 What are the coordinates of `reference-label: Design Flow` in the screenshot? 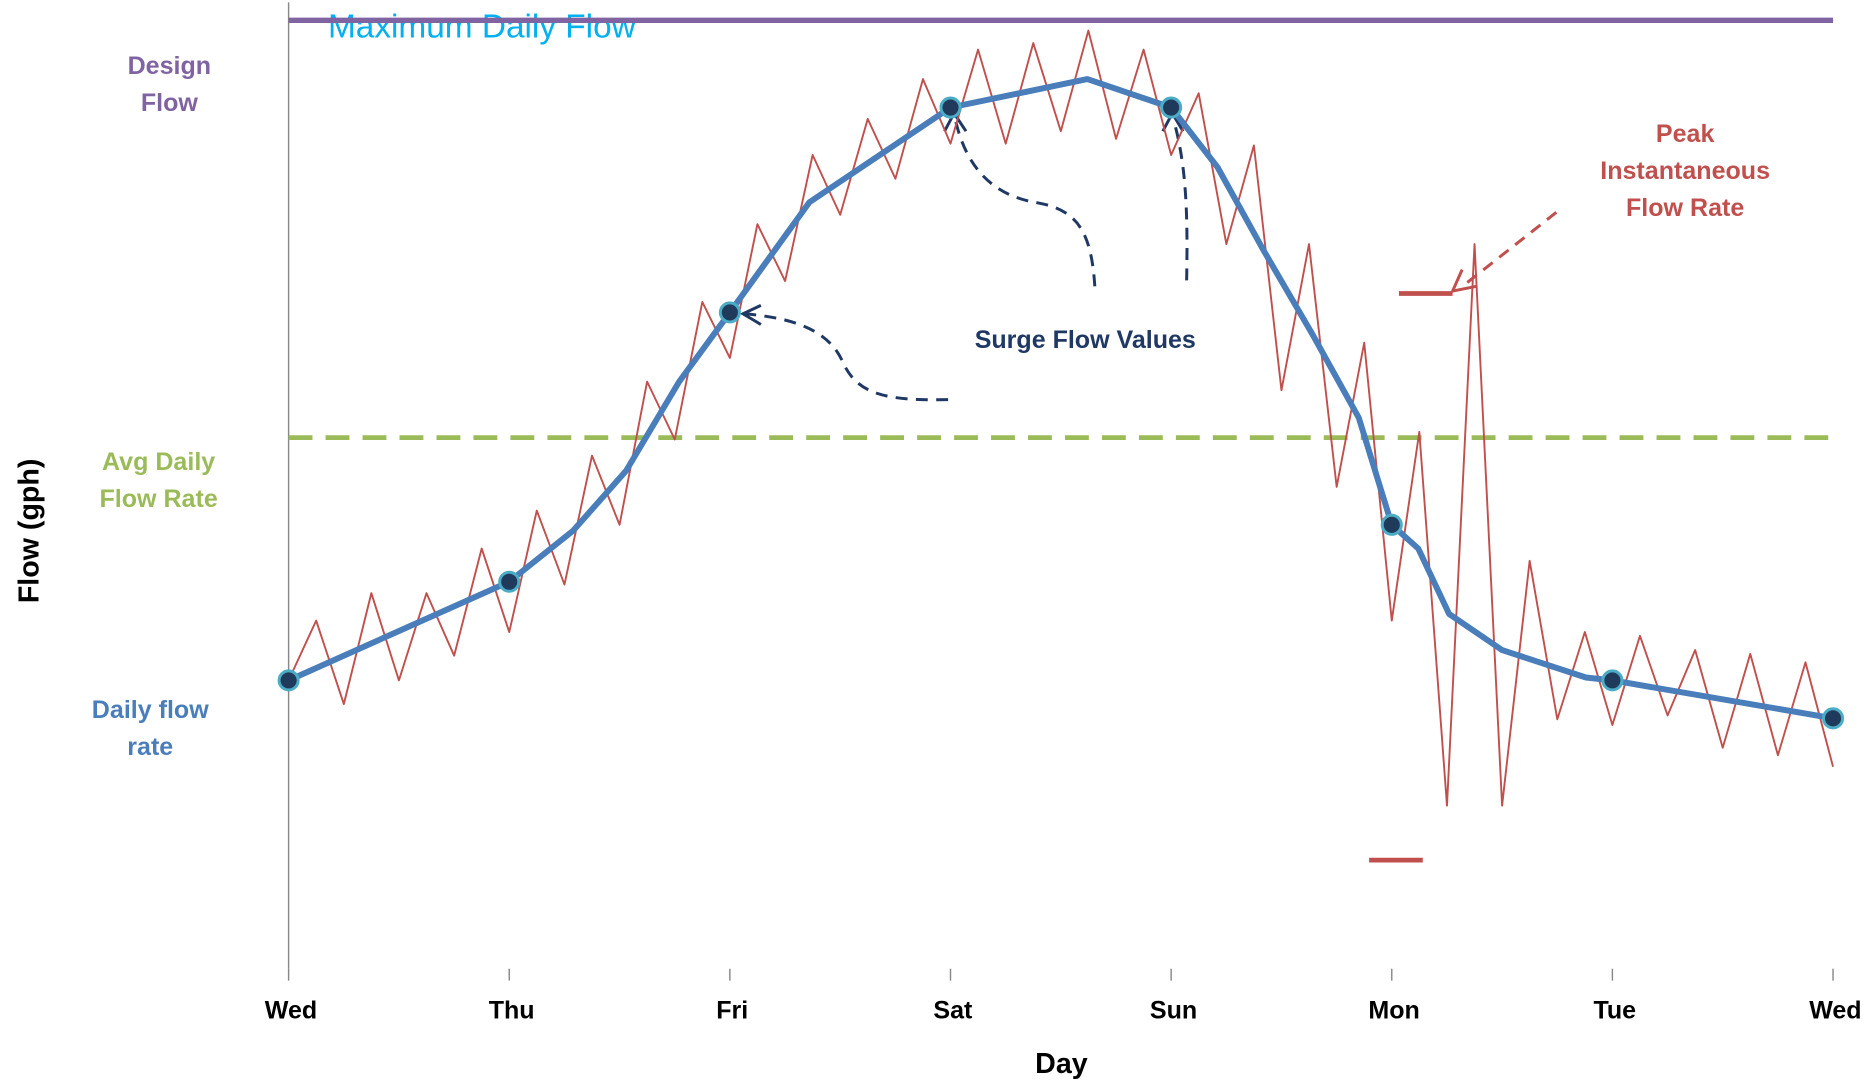 It's located at (169, 84).